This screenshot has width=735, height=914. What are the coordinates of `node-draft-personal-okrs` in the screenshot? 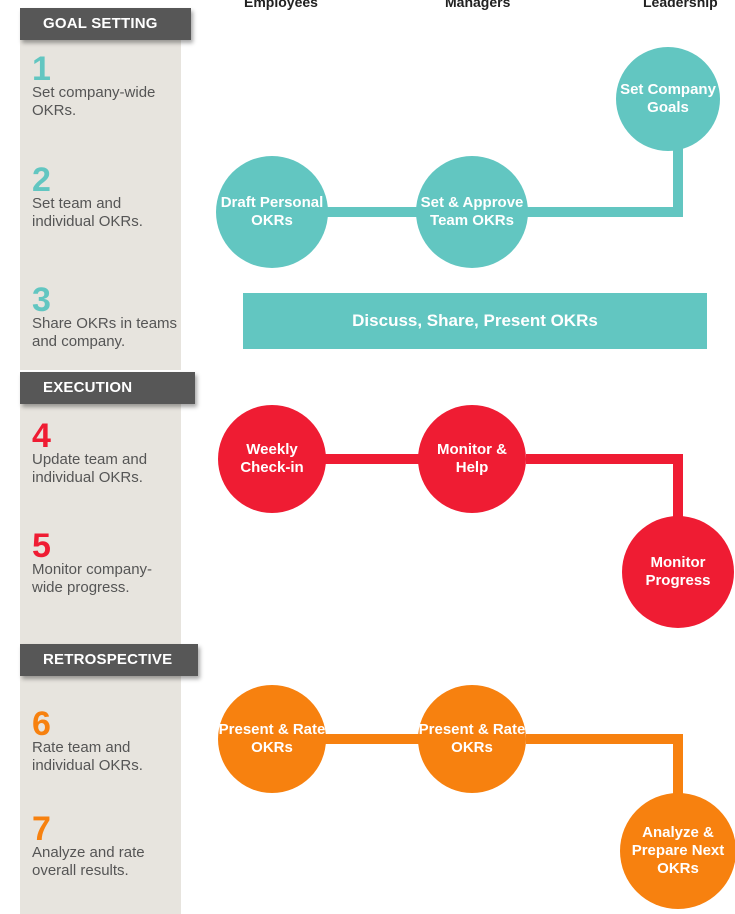 It's located at (272, 212).